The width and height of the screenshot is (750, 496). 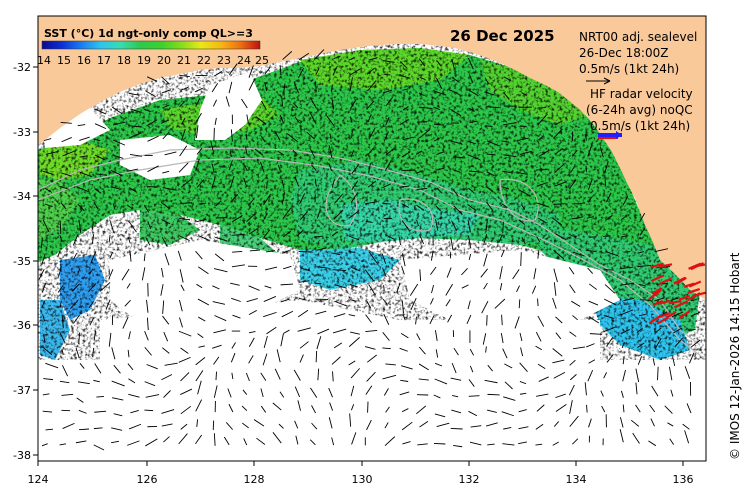 I want to click on lat-tick-label: -36, so click(x=22, y=325).